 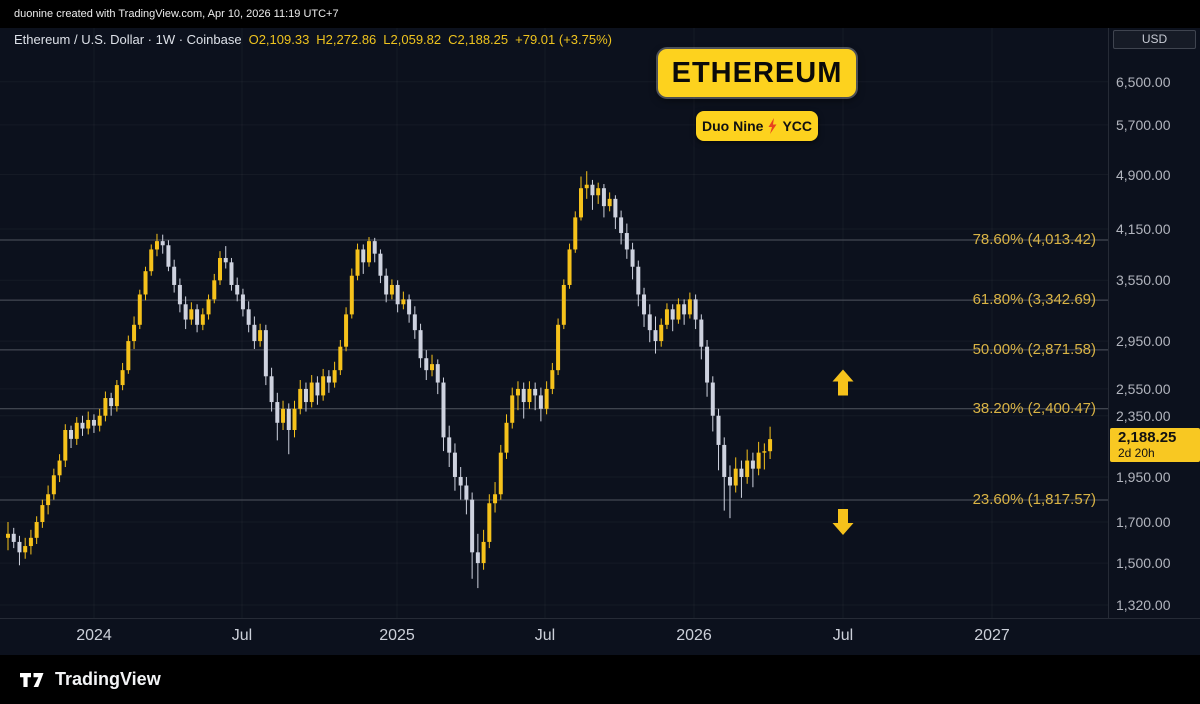 I want to click on ycc-text: YCC, so click(x=797, y=126).